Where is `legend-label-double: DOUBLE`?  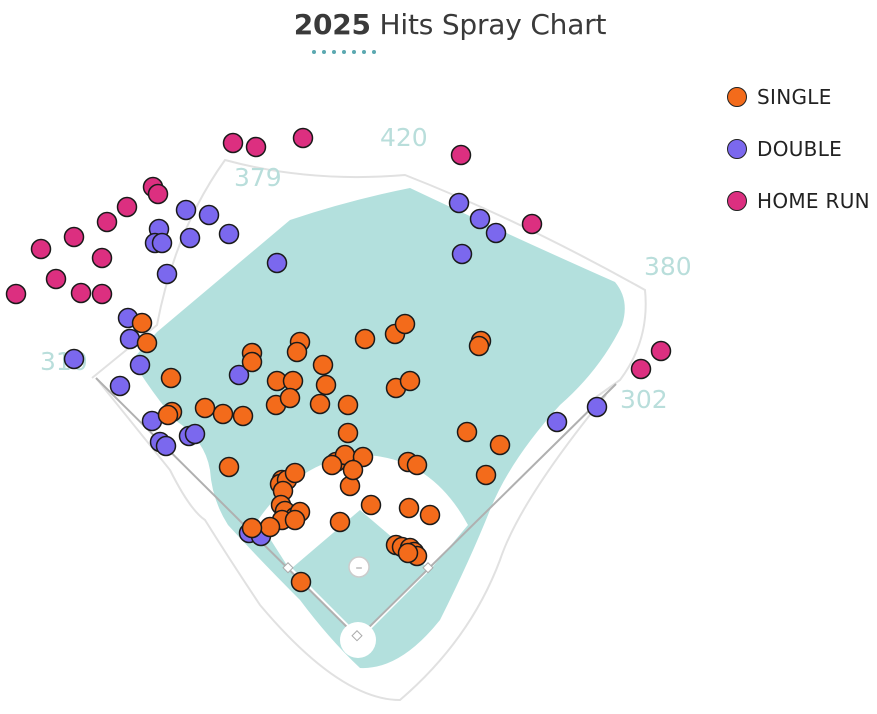
legend-label-double: DOUBLE is located at coordinates (800, 149).